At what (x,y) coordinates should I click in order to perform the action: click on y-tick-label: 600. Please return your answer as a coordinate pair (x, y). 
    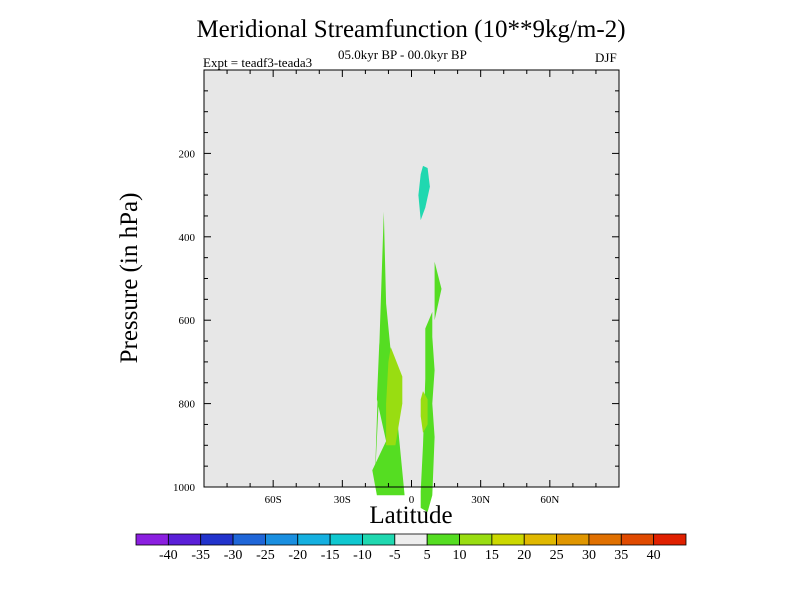
    Looking at the image, I should click on (187, 321).